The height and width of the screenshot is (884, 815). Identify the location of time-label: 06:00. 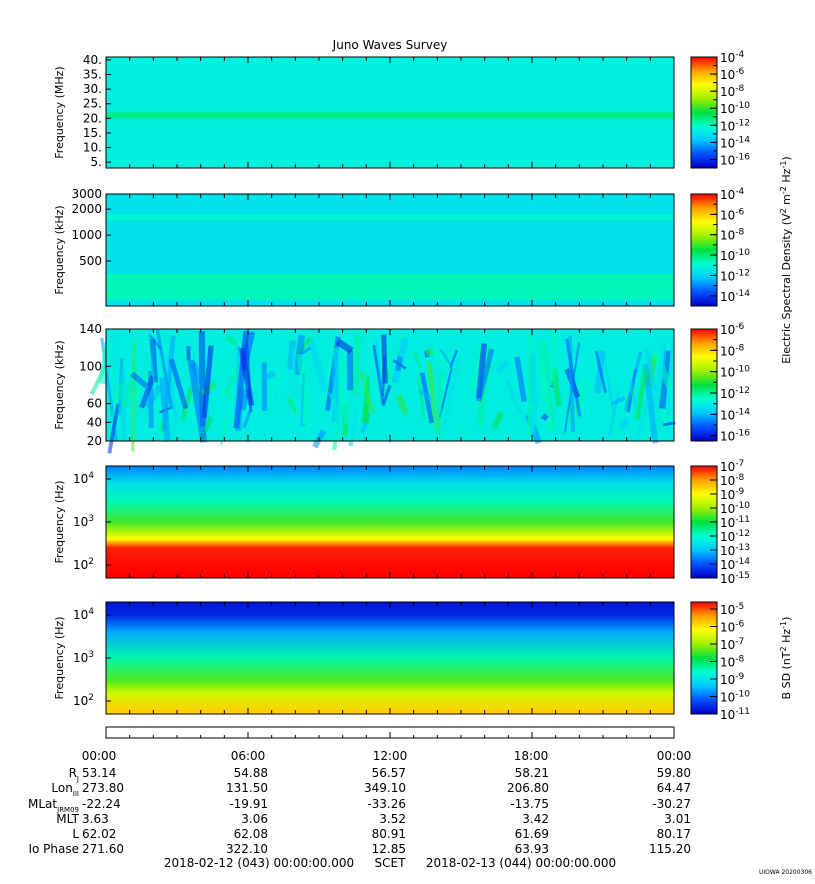
(248, 756).